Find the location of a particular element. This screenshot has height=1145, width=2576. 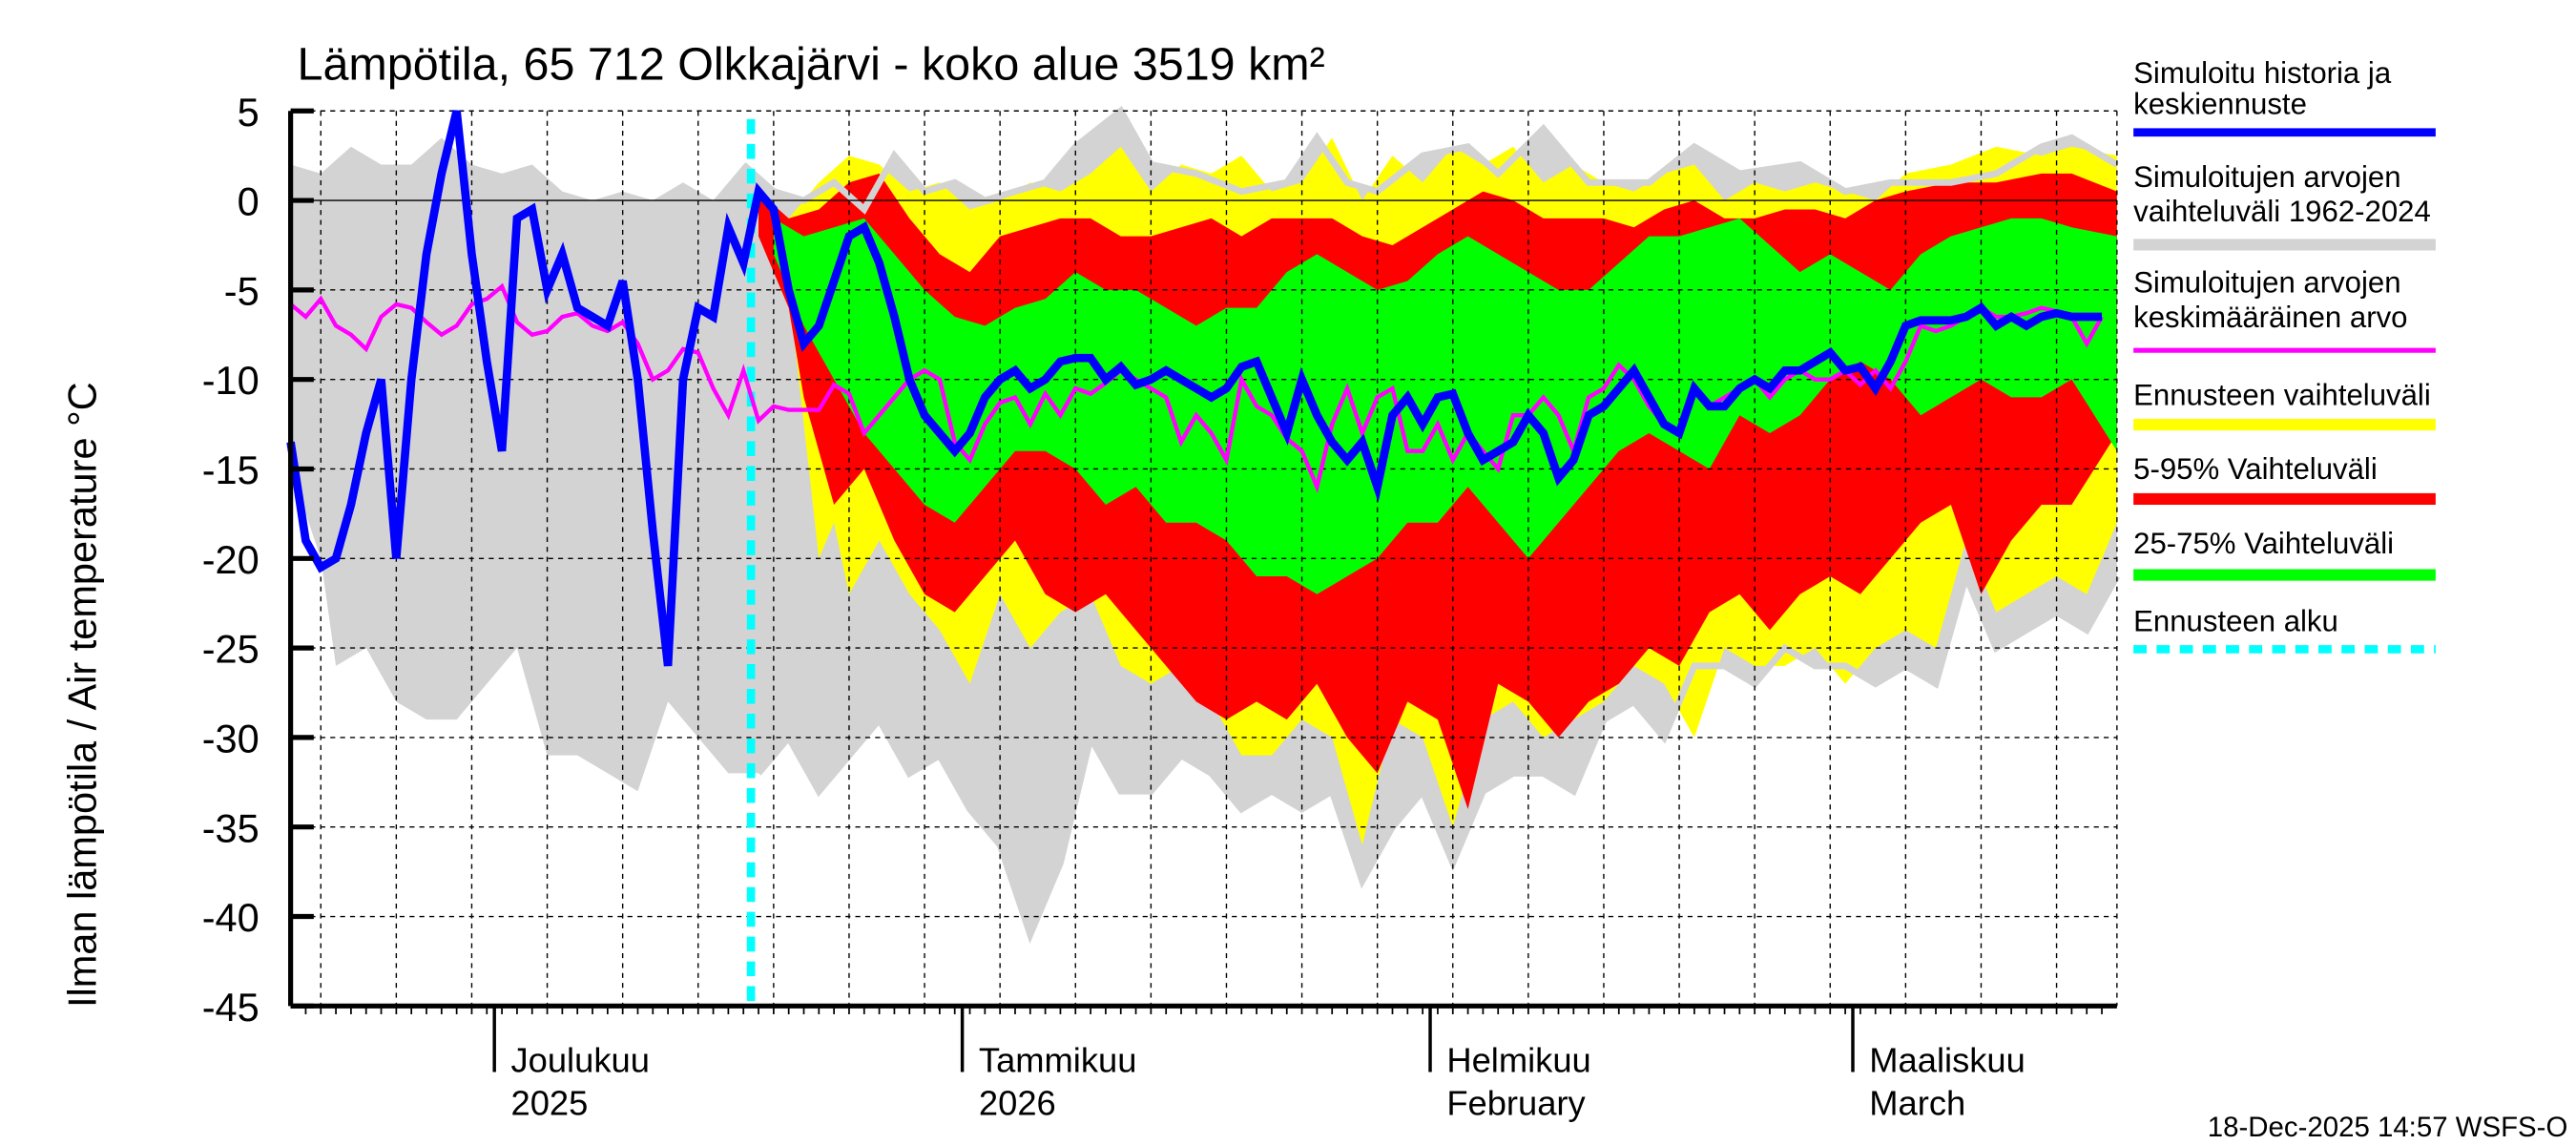

range-upper-line is located at coordinates (1429, 160).